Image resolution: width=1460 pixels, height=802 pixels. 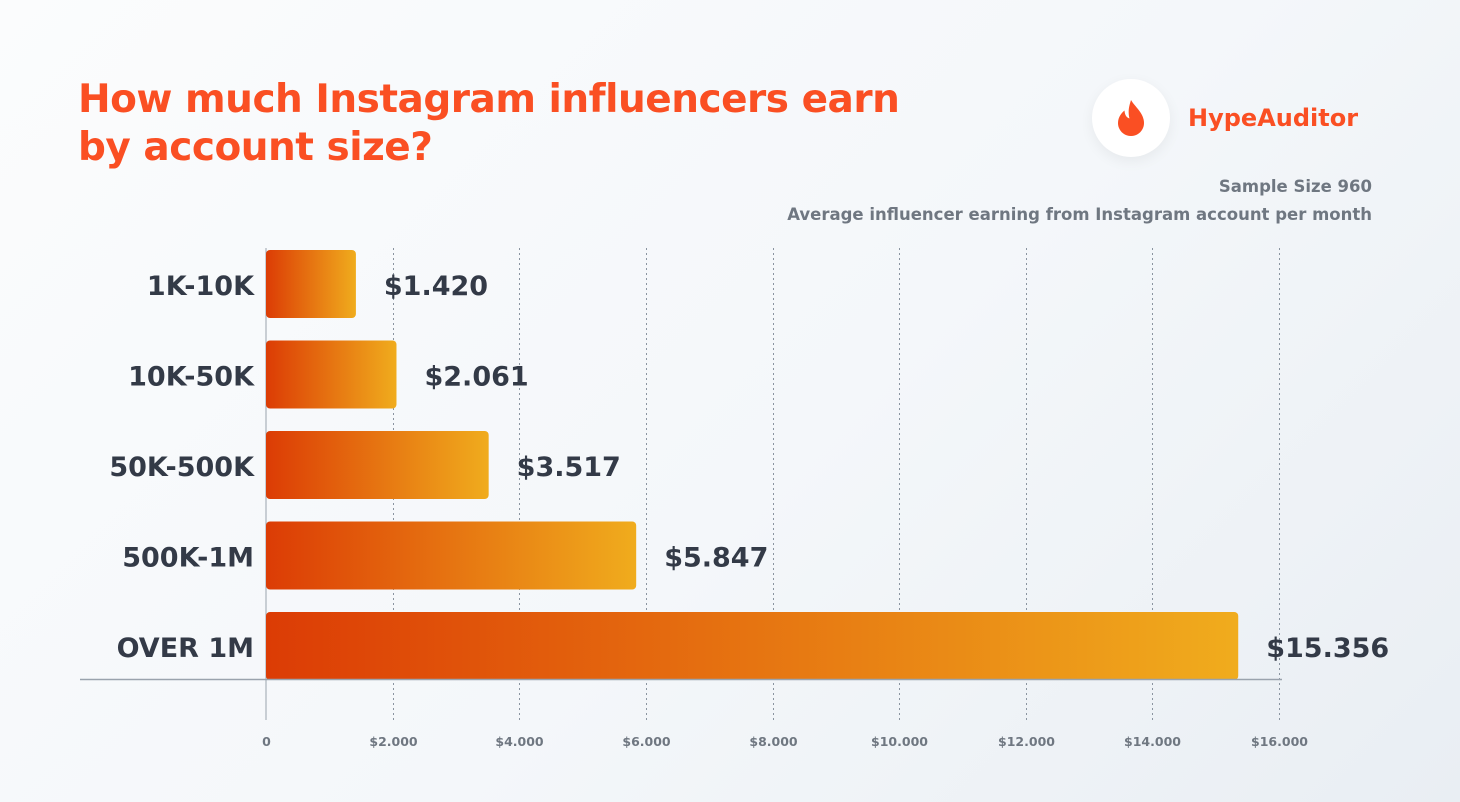 I want to click on x-tick-label: 0, so click(x=266, y=741).